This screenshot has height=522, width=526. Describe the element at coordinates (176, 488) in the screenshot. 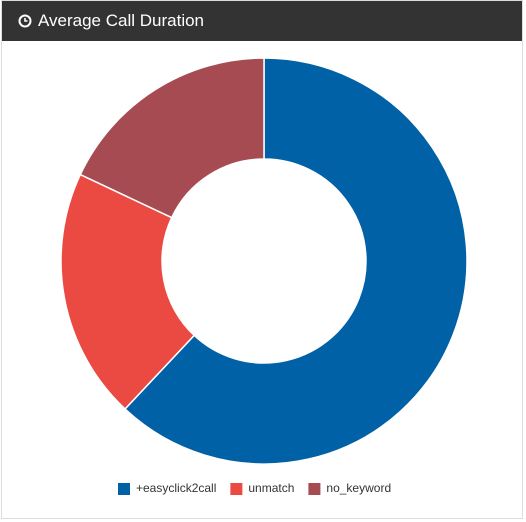

I see `legend-label: +easyclick2call` at that location.